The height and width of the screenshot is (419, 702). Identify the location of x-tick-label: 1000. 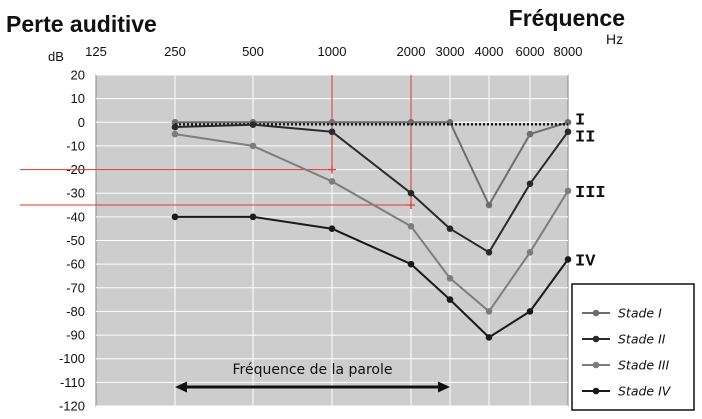
(332, 51).